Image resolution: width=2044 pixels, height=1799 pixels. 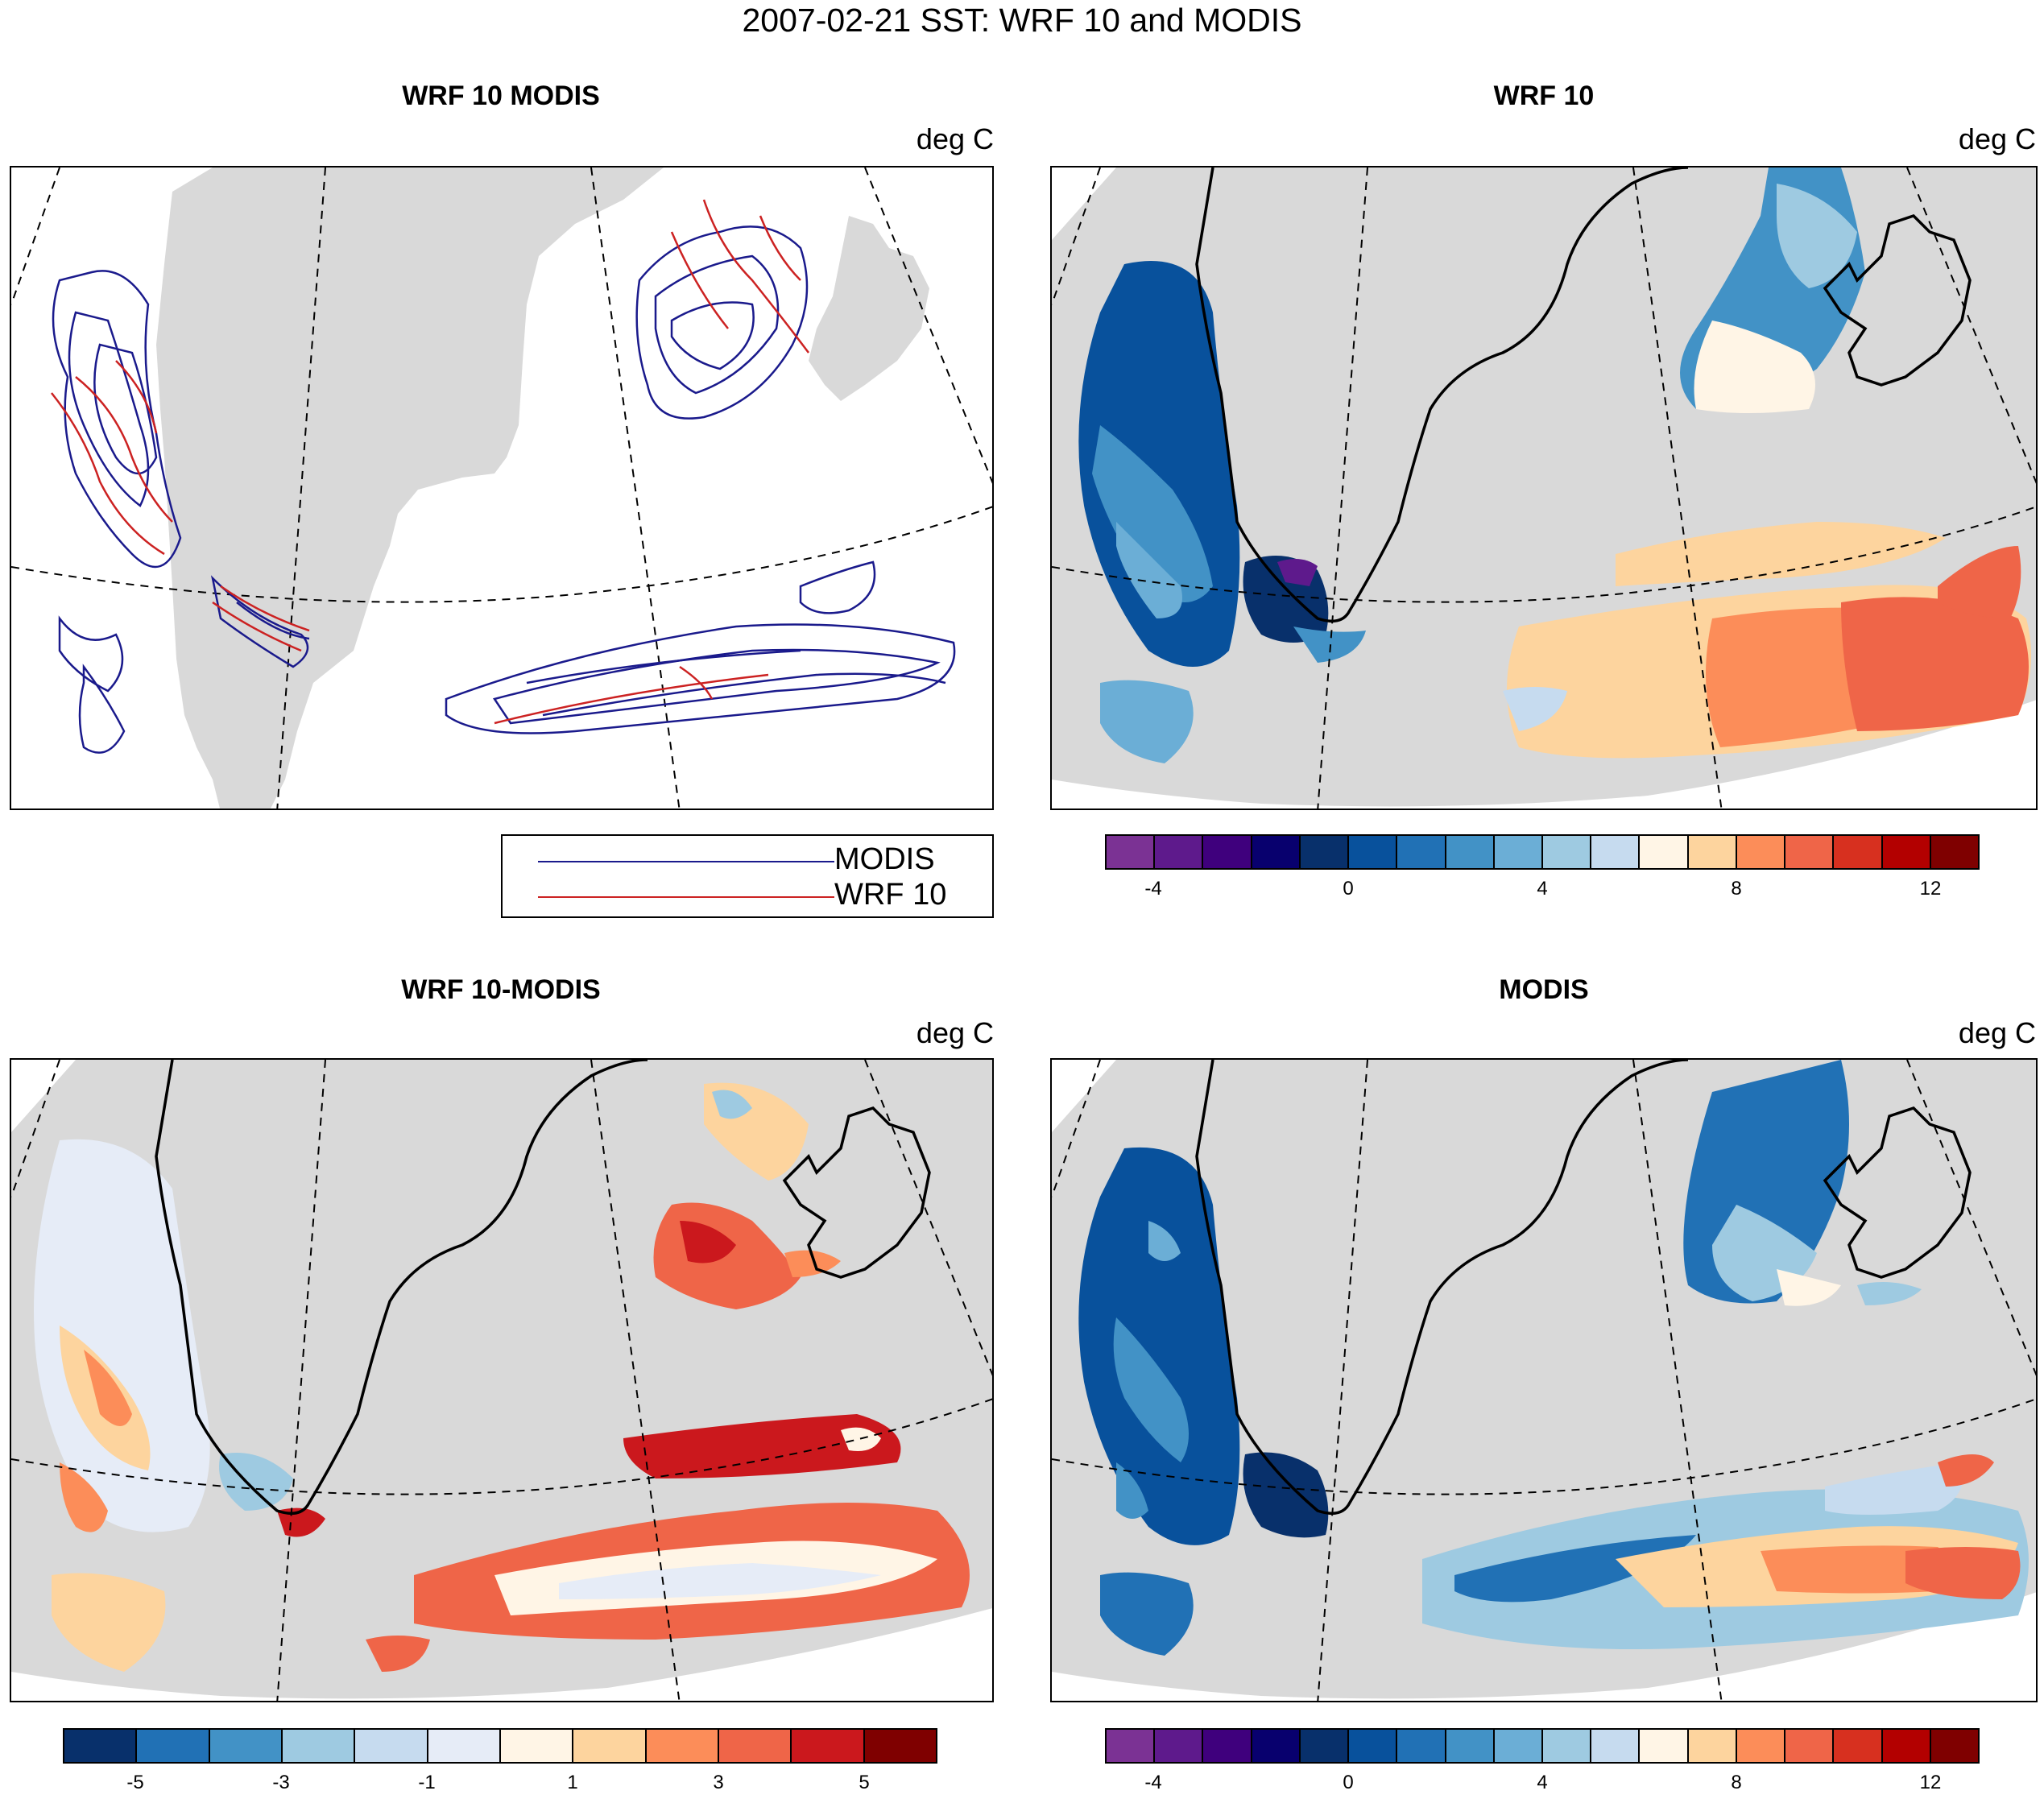 What do you see at coordinates (884, 859) in the screenshot?
I see `legend-label-modis: MODIS` at bounding box center [884, 859].